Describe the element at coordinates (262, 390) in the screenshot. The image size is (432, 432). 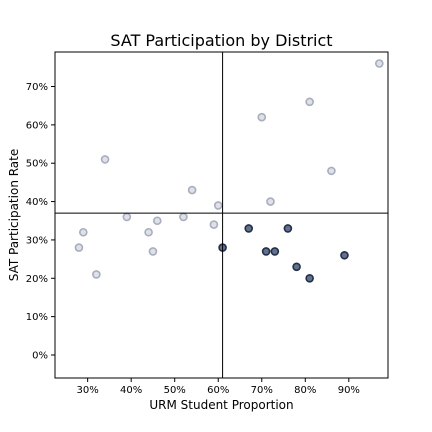
I see `x-tick-label: 70%` at that location.